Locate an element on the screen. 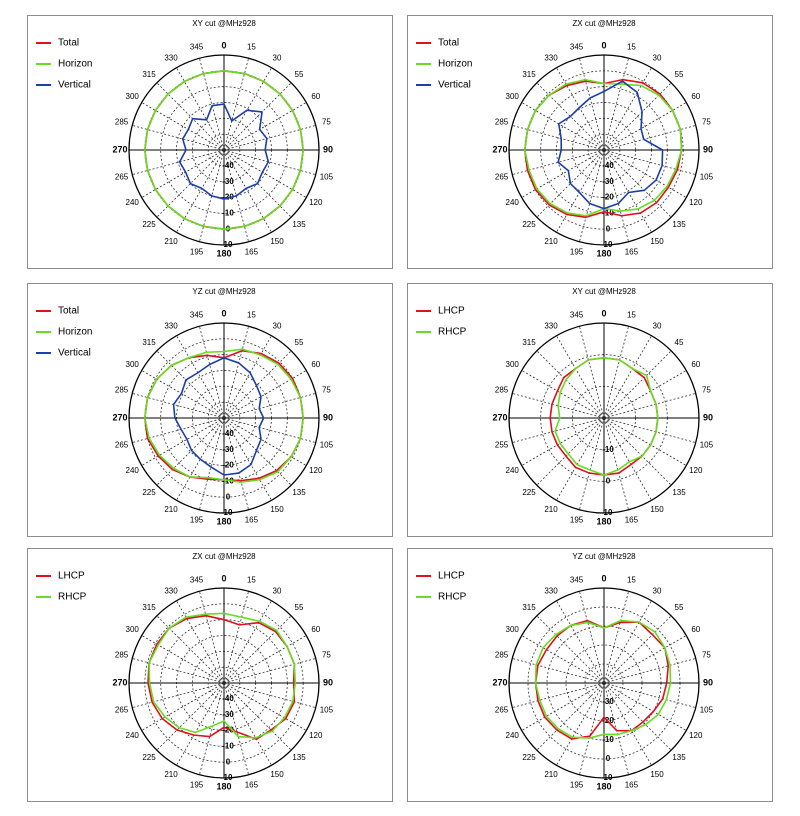 Image resolution: width=800 pixels, height=816 pixels. radial-tick-label: 10 is located at coordinates (228, 777).